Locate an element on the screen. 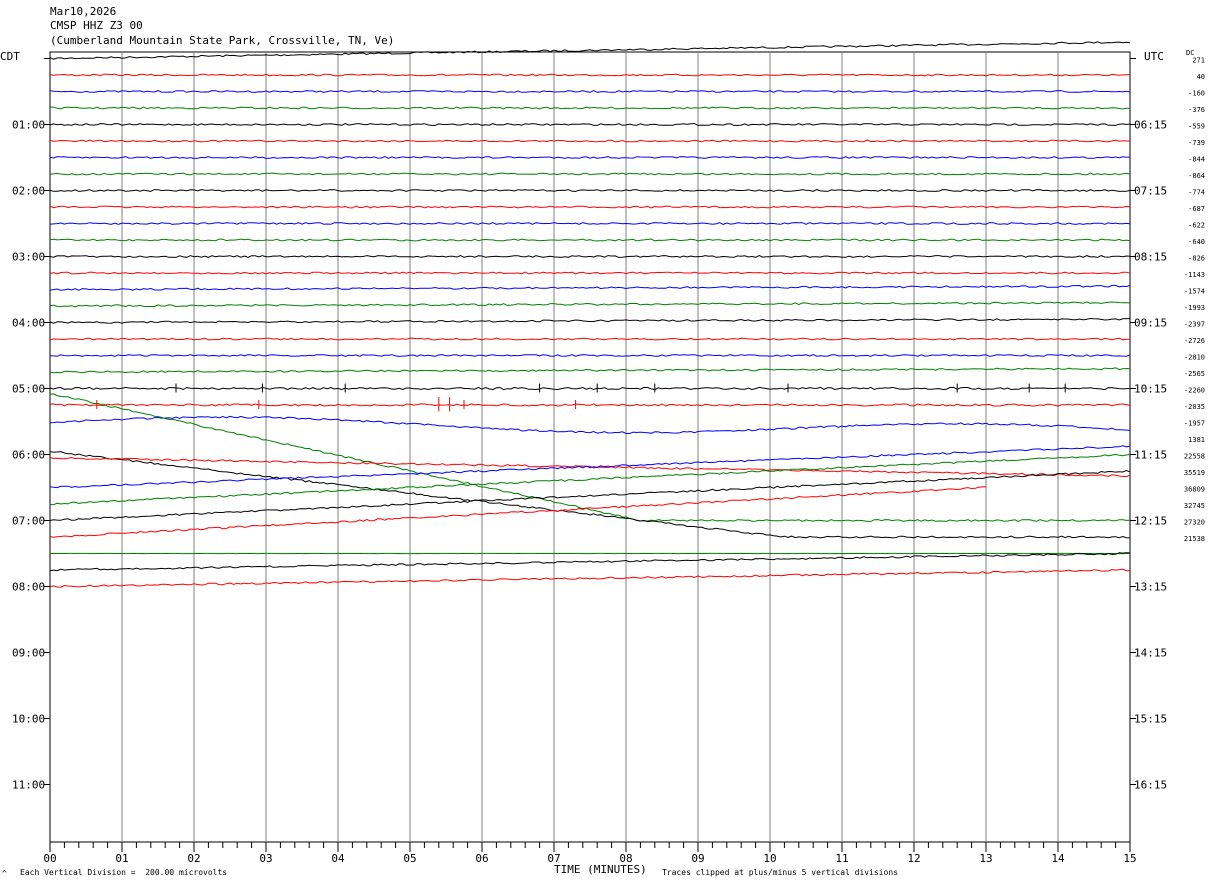 The height and width of the screenshot is (886, 1210). utc-label: UTC is located at coordinates (1154, 56).